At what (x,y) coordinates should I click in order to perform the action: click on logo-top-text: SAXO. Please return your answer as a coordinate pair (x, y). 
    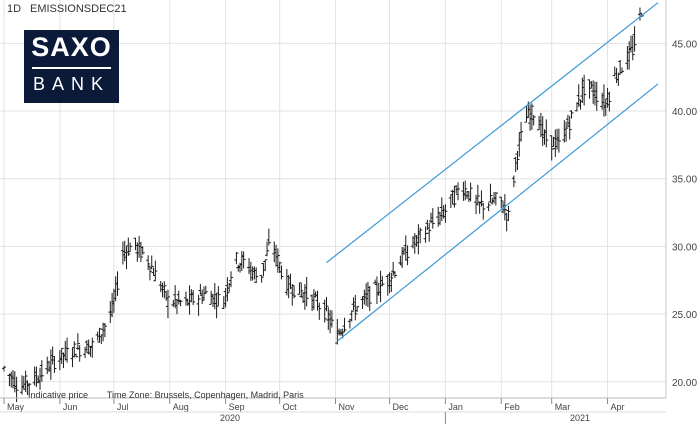
    Looking at the image, I should click on (71, 47).